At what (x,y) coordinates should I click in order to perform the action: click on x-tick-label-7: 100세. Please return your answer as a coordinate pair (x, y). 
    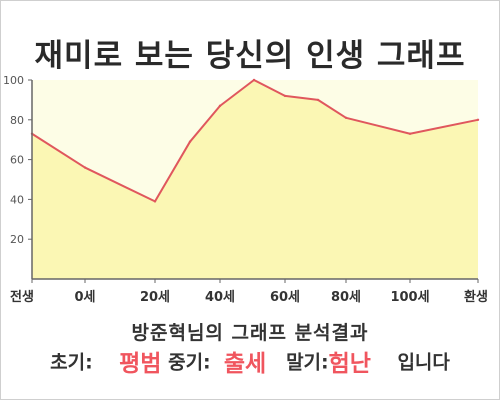
    Looking at the image, I should click on (409, 297).